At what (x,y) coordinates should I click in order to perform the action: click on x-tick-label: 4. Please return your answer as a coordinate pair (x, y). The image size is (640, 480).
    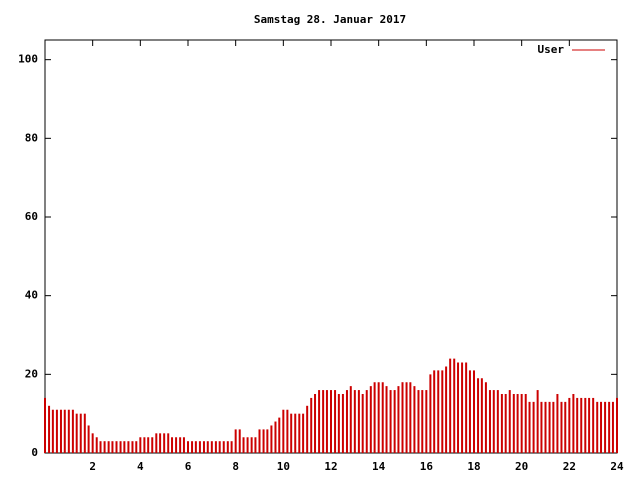
    Looking at the image, I should click on (140, 466).